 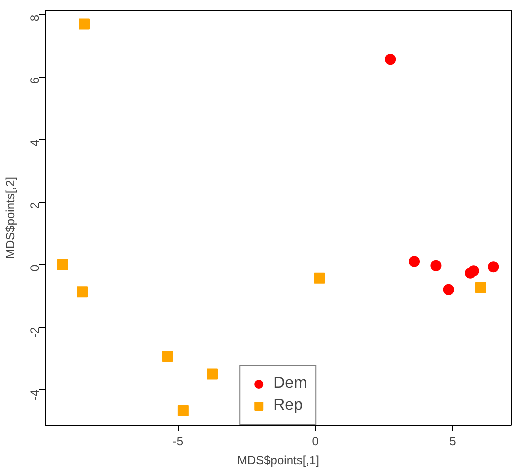 I want to click on x-tick-label: 5, so click(x=453, y=441).